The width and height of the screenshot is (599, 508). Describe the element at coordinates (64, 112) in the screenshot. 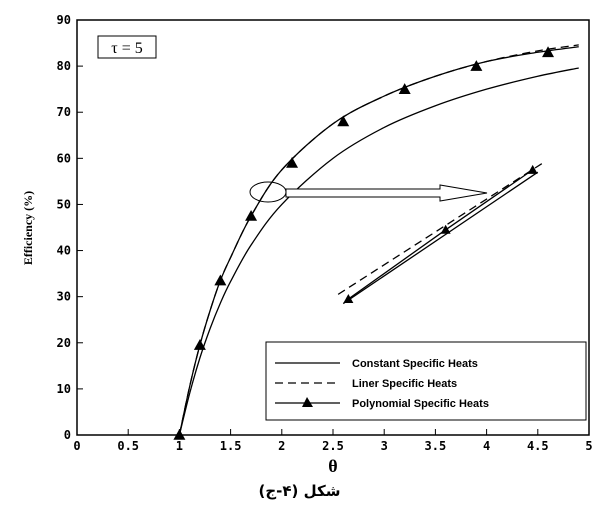

I see `y-tick-label: 70` at that location.